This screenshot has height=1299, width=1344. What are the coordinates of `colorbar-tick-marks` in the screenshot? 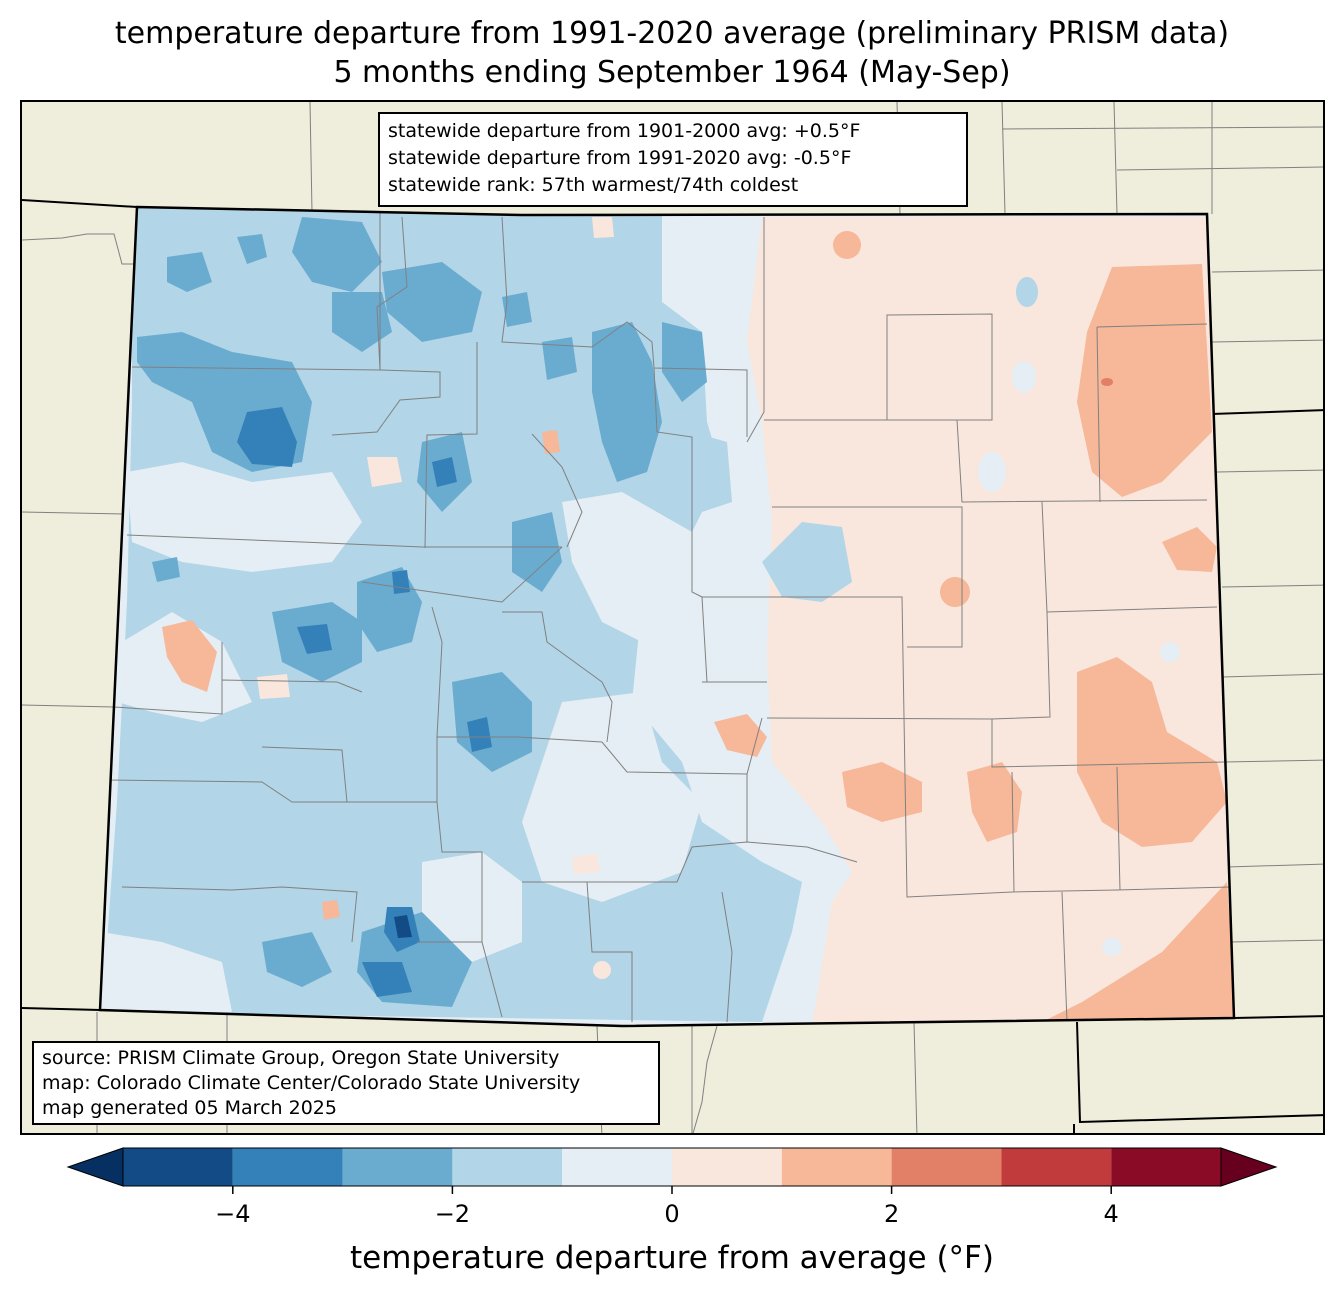 It's located at (672, 1190).